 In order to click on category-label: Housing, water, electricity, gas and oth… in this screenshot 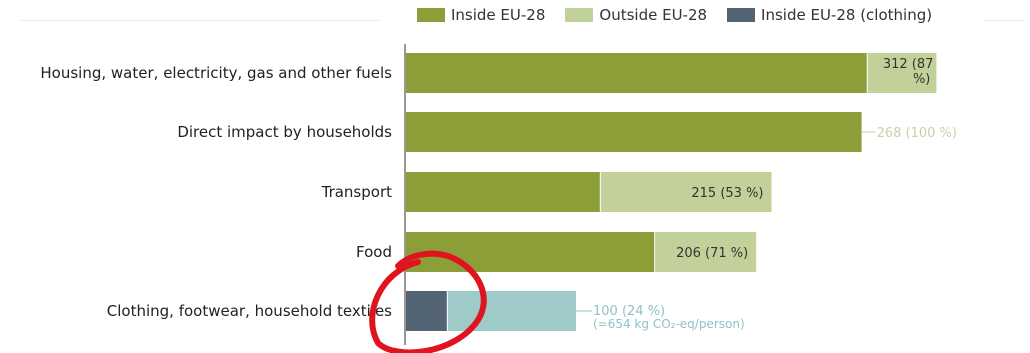, I will do `click(216, 73)`.